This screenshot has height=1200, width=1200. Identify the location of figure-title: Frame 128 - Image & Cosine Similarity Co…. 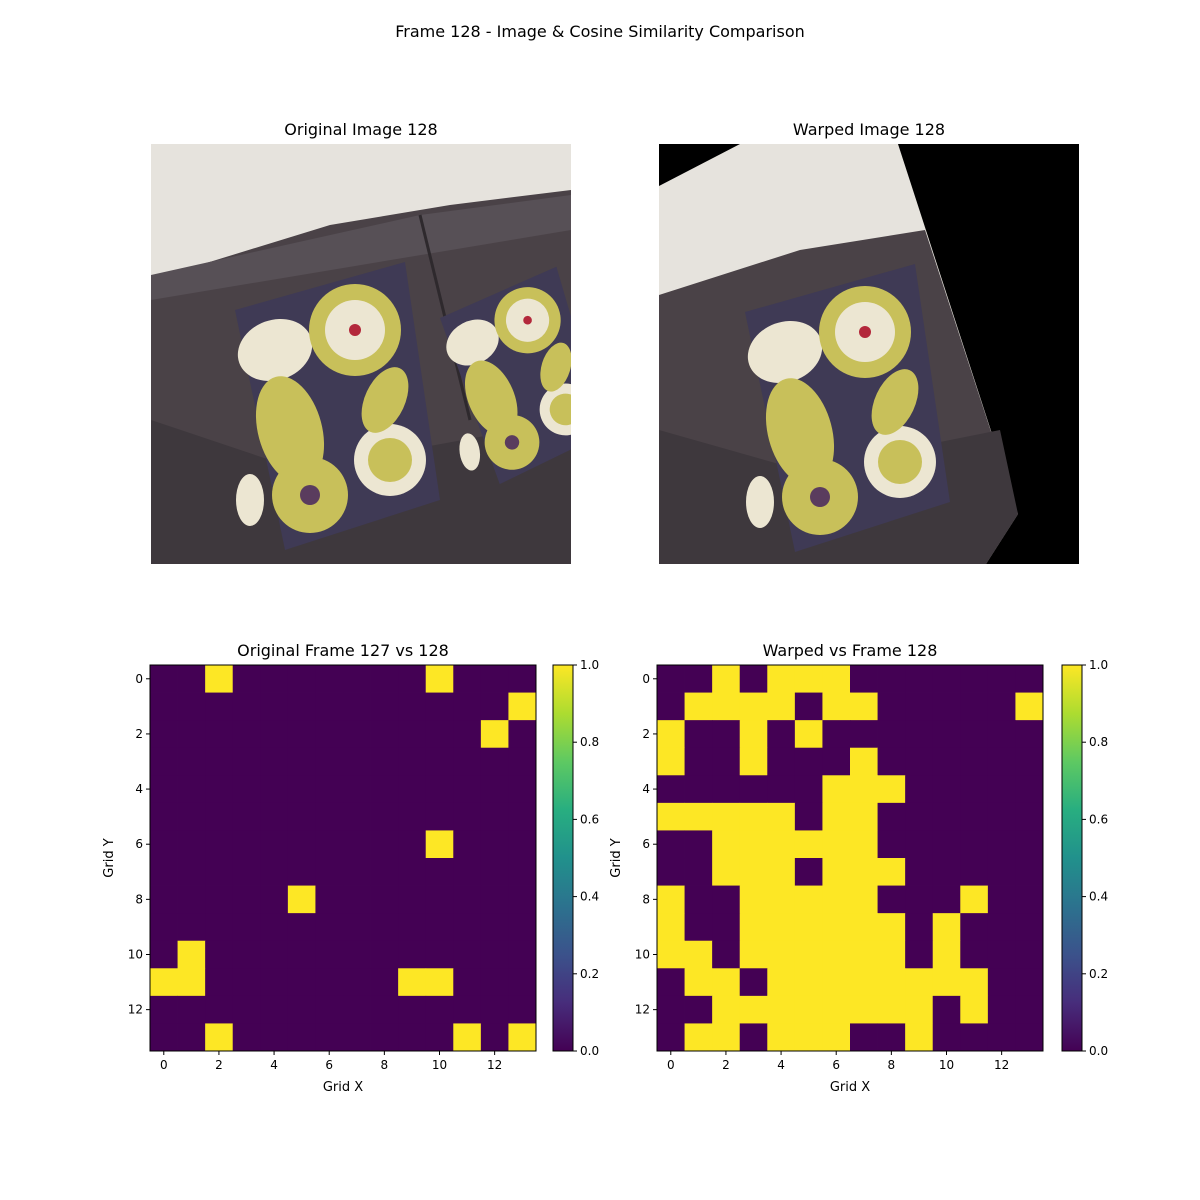
(600, 31).